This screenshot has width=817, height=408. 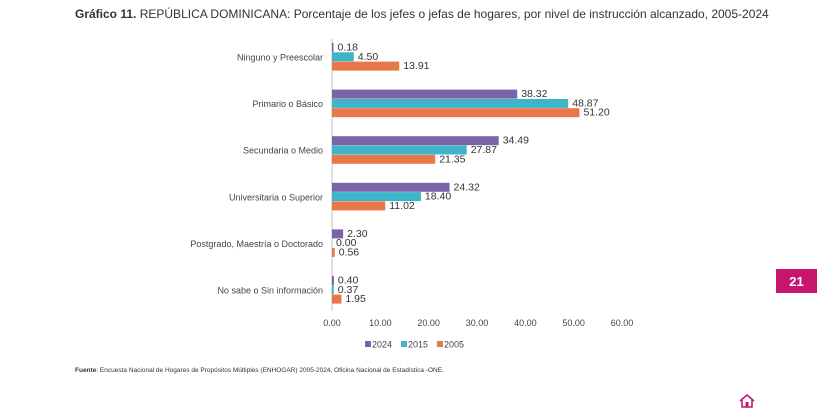 What do you see at coordinates (585, 103) in the screenshot?
I see `data-label: 48.87` at bounding box center [585, 103].